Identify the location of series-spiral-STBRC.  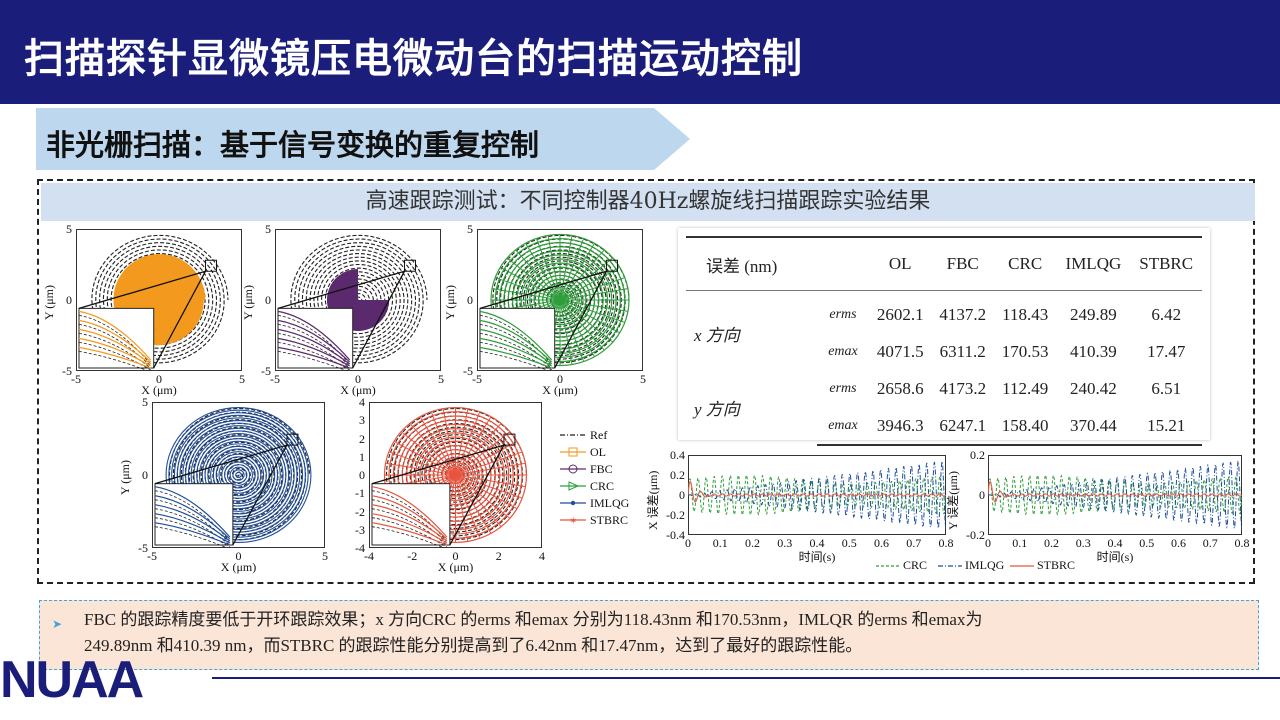
(455, 475).